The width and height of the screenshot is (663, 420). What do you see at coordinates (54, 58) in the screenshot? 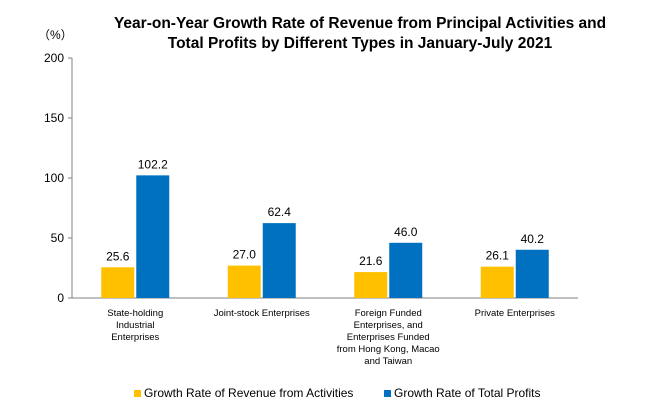
I see `y-tick-label: 200` at bounding box center [54, 58].